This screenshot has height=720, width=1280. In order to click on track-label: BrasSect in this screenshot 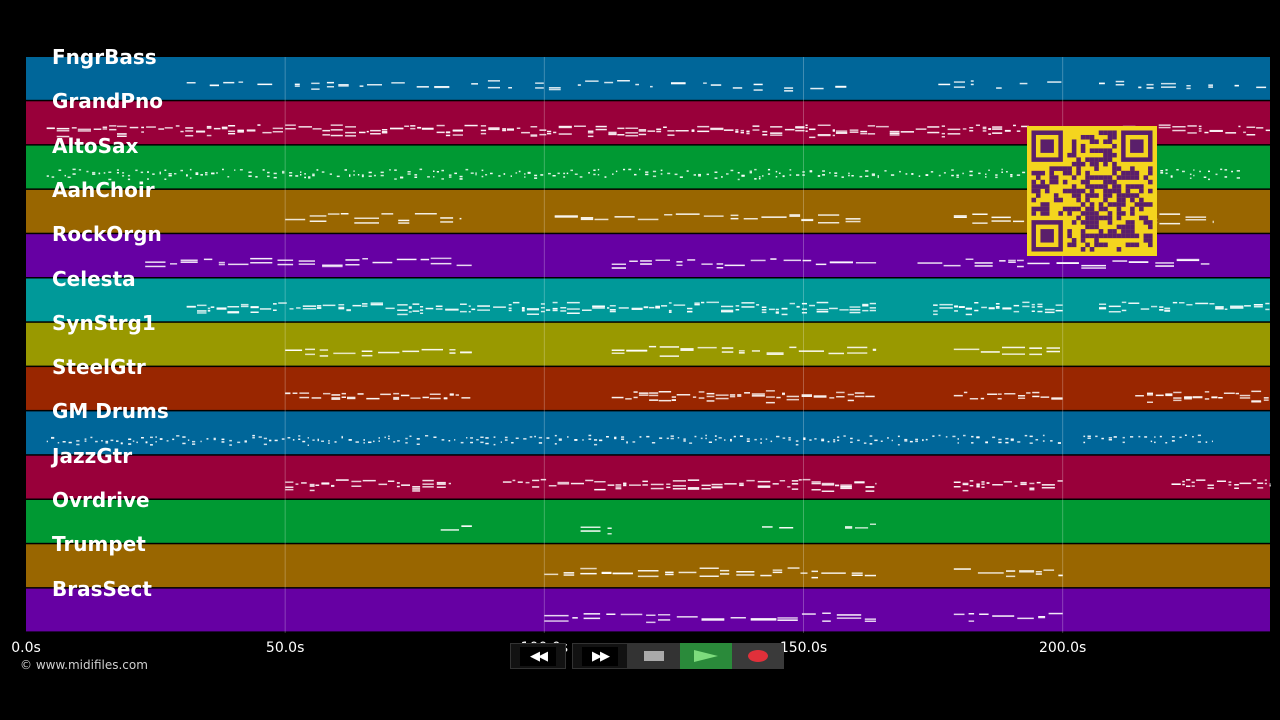, I will do `click(102, 588)`.